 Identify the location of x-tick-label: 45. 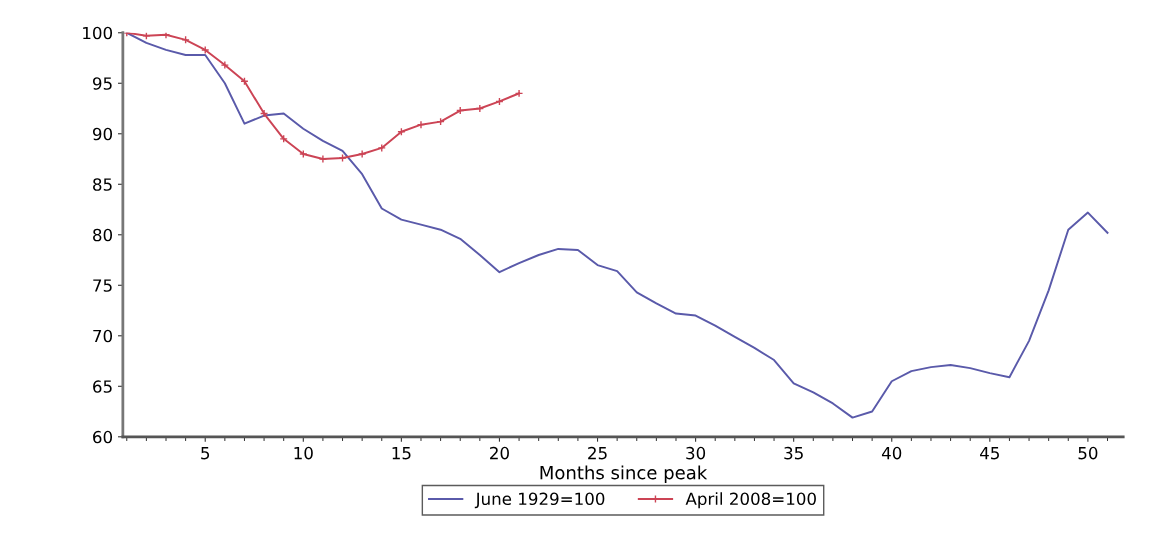
(989, 453).